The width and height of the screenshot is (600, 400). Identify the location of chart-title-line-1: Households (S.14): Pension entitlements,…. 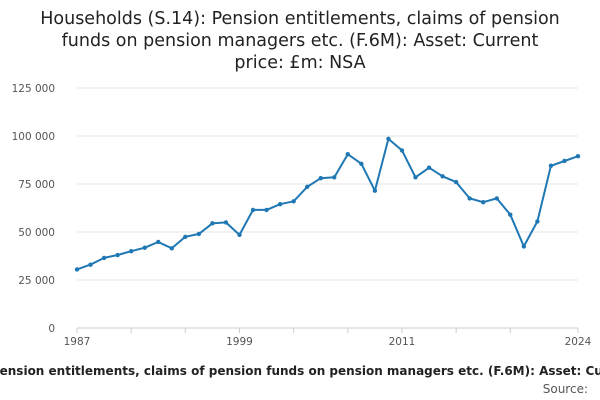
(300, 19).